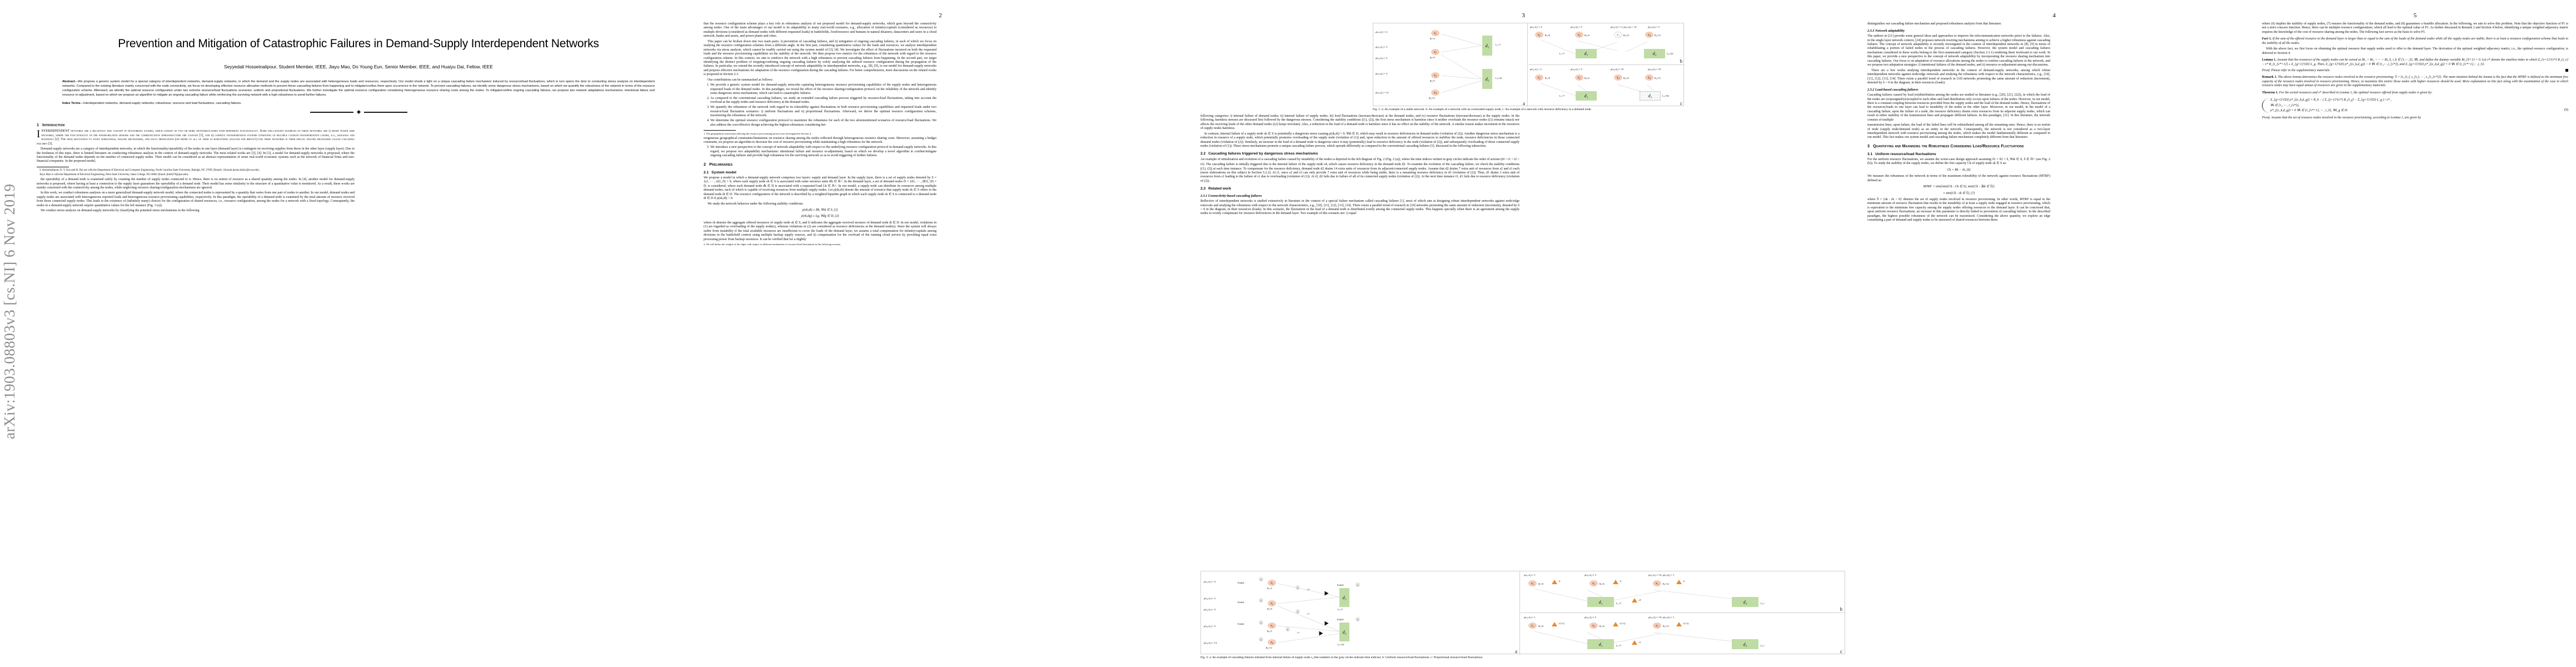 This screenshot has height=667, width=2576. What do you see at coordinates (1272, 603) in the screenshot?
I see `fig2a-supply-node-s2: s₂` at bounding box center [1272, 603].